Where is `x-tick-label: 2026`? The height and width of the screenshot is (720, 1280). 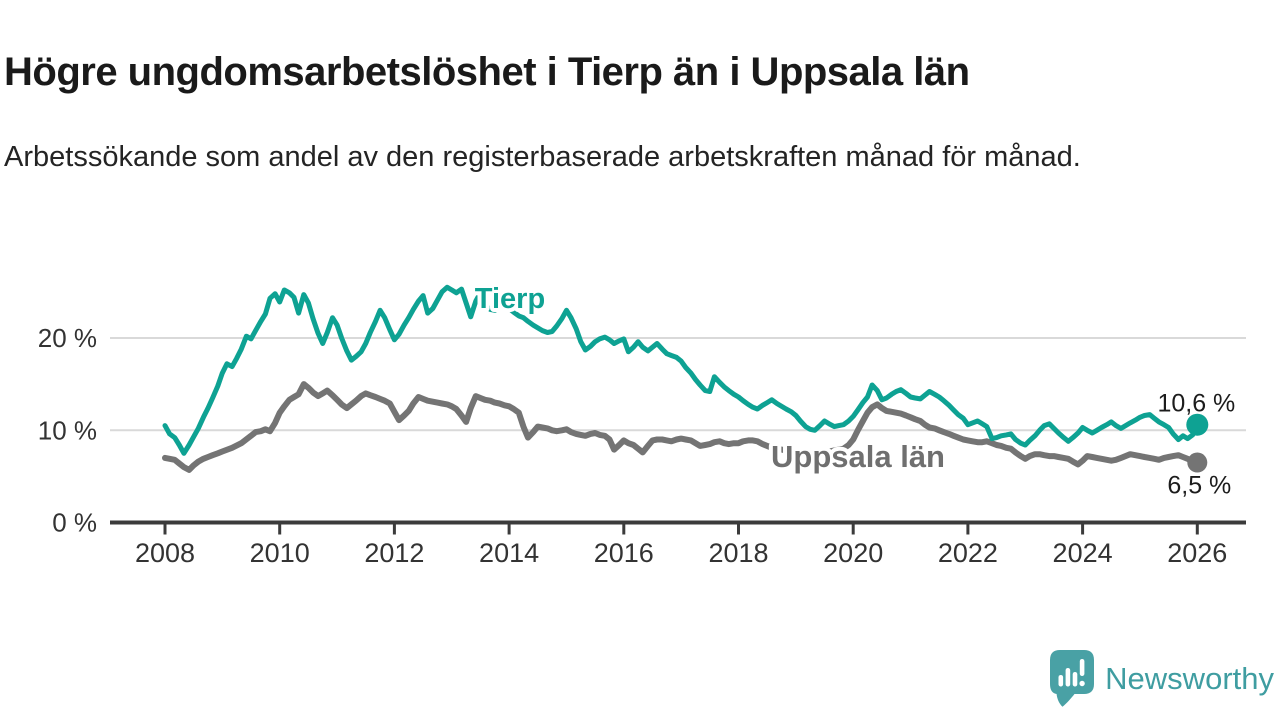
x-tick-label: 2026 is located at coordinates (1197, 553).